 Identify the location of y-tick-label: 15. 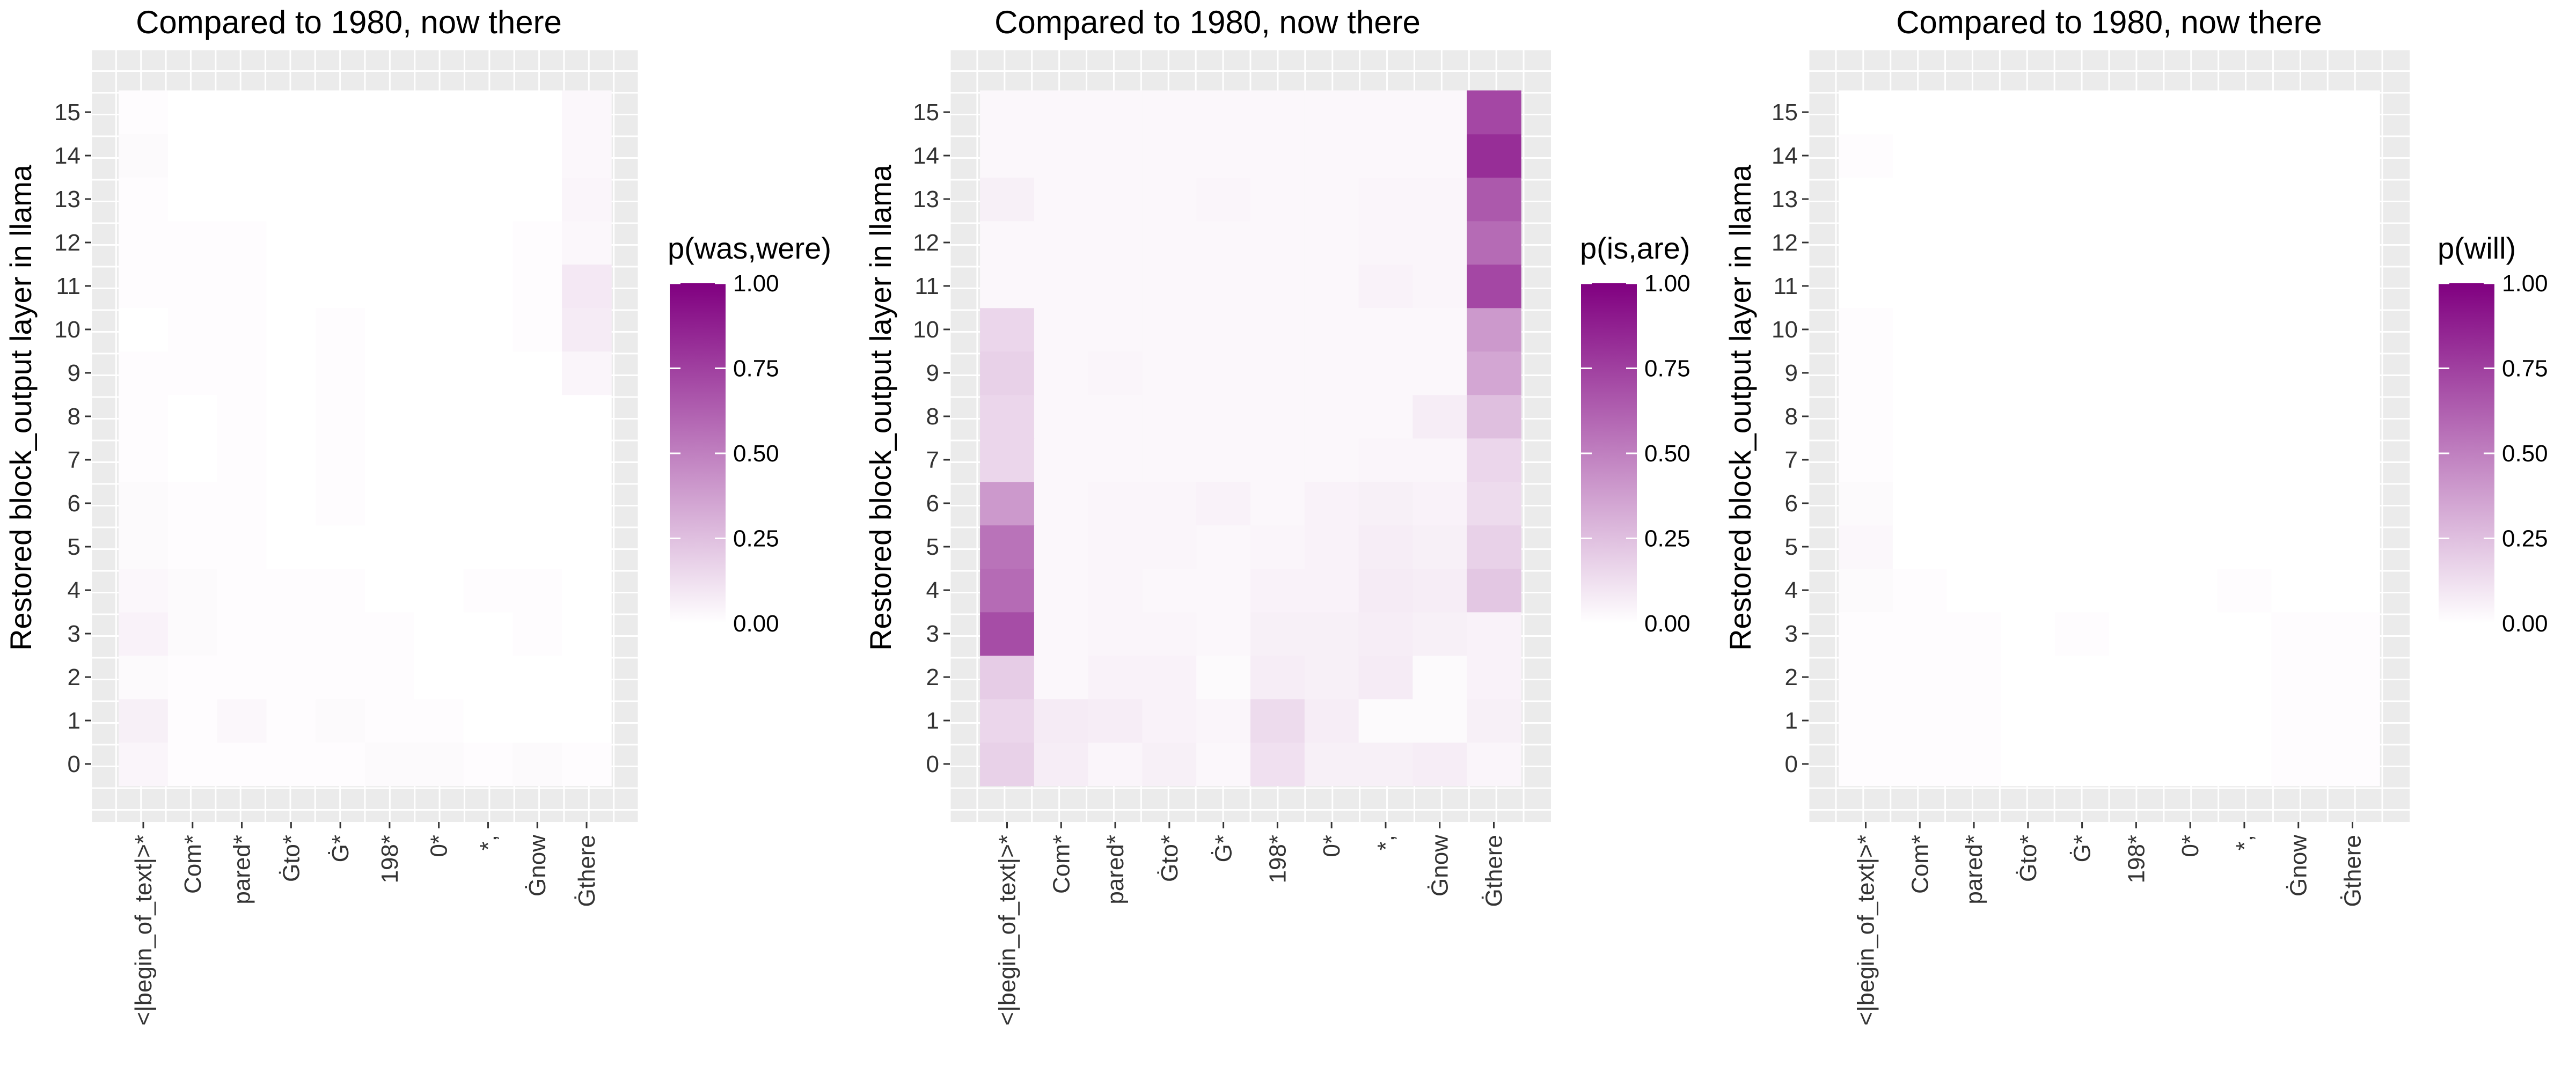
(926, 113).